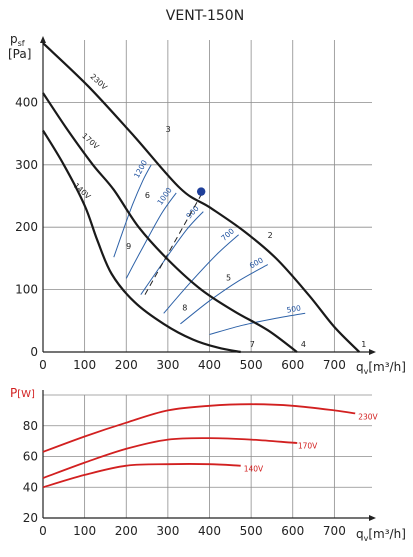 This screenshot has width=413, height=557. Describe the element at coordinates (128, 246) in the screenshot. I see `curve-number: 9` at that location.